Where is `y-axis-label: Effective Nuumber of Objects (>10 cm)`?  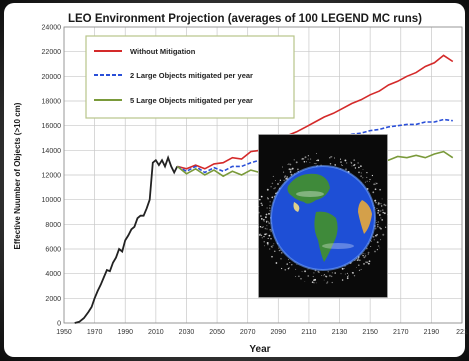 y-axis-label: Effective Nuumber of Objects (>10 cm) is located at coordinates (17, 175).